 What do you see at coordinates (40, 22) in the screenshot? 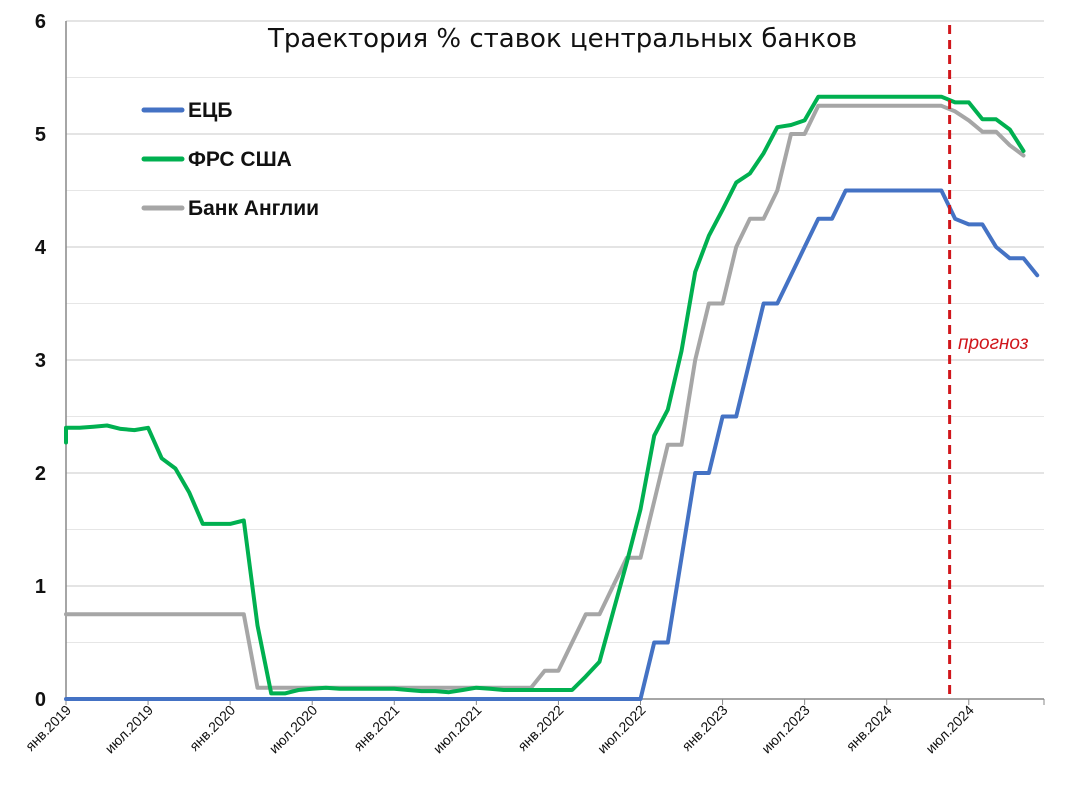
I see `y-tick-label: 6` at bounding box center [40, 22].